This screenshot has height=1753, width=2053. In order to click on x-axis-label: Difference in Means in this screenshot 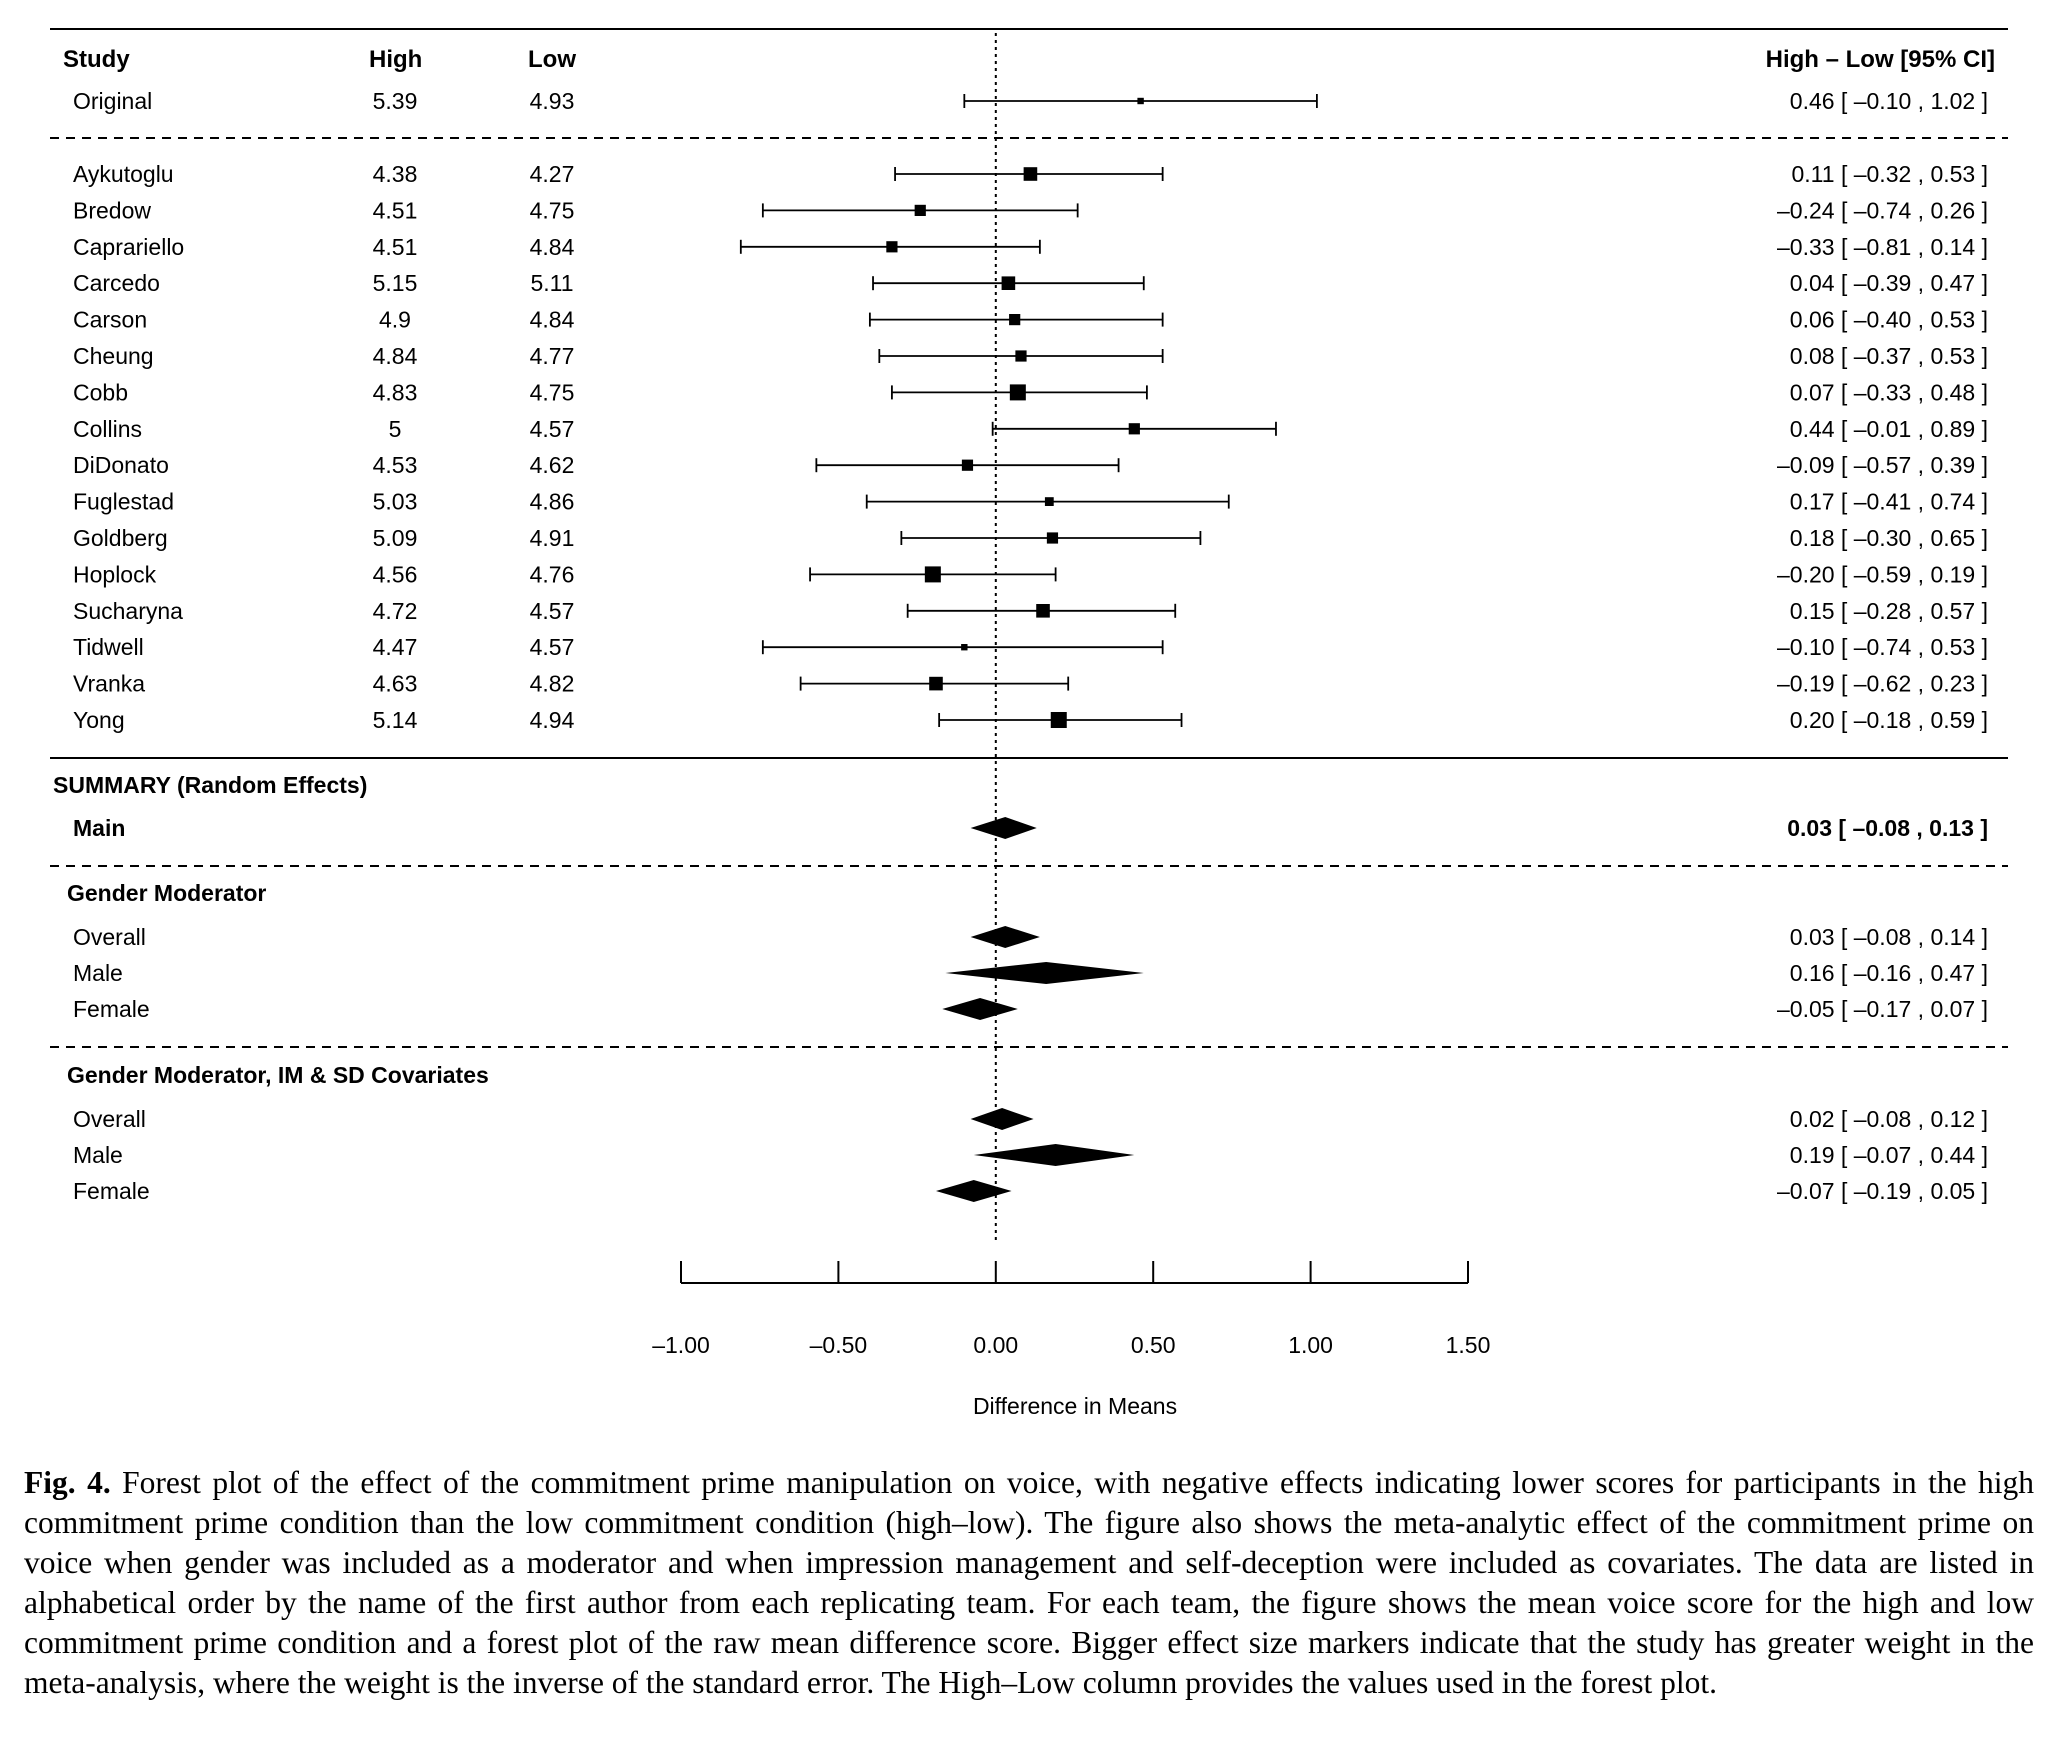, I will do `click(1075, 1406)`.